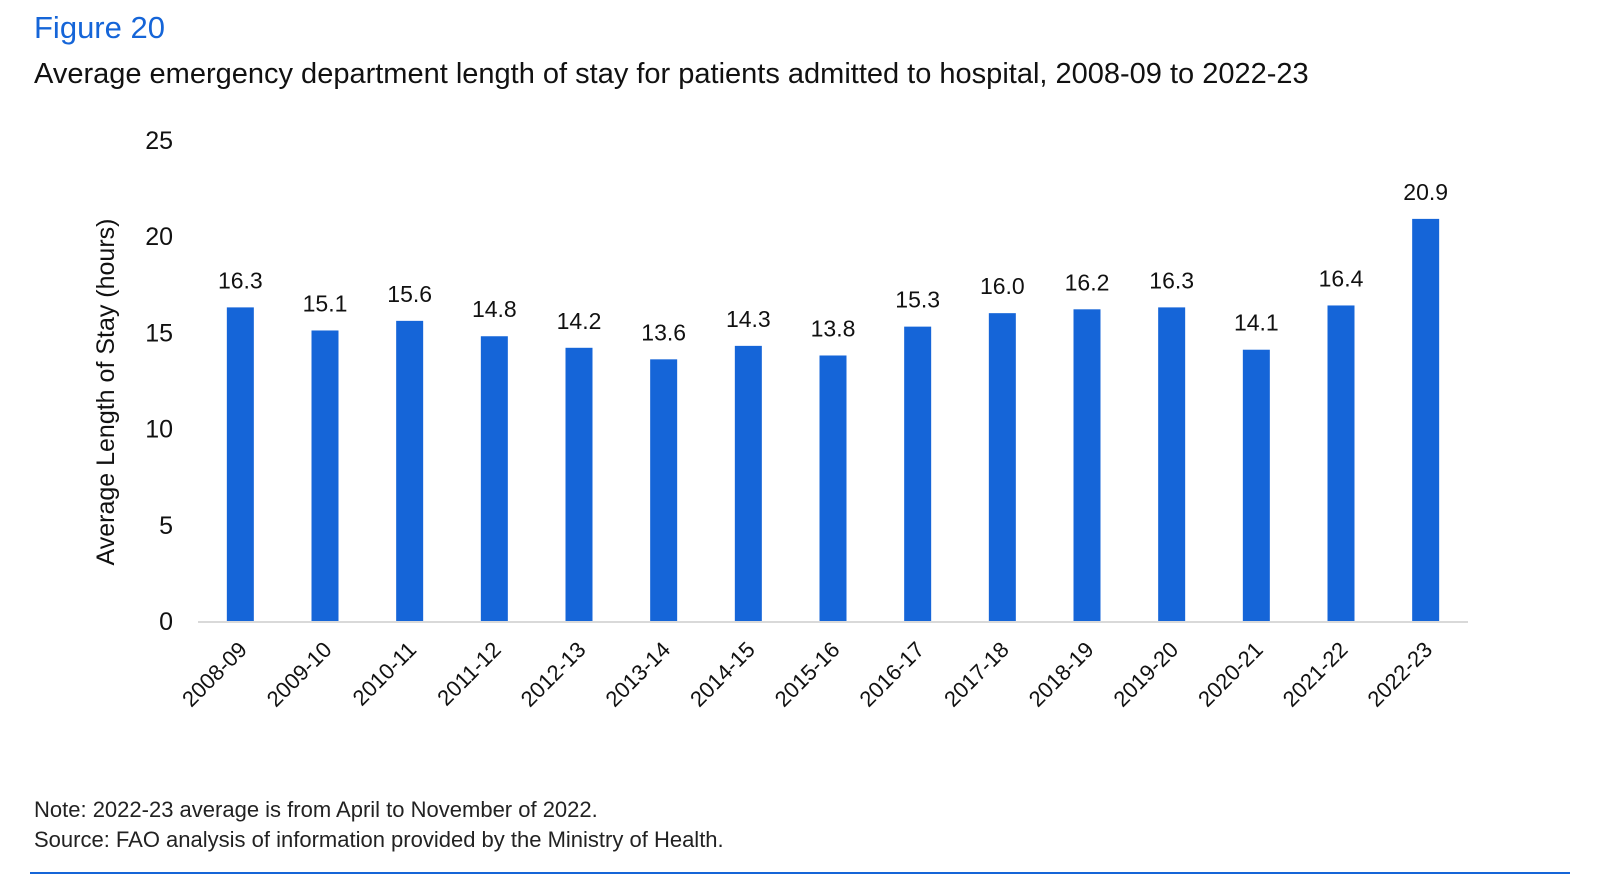 This screenshot has width=1600, height=896. What do you see at coordinates (166, 526) in the screenshot?
I see `y-tick-label: 5` at bounding box center [166, 526].